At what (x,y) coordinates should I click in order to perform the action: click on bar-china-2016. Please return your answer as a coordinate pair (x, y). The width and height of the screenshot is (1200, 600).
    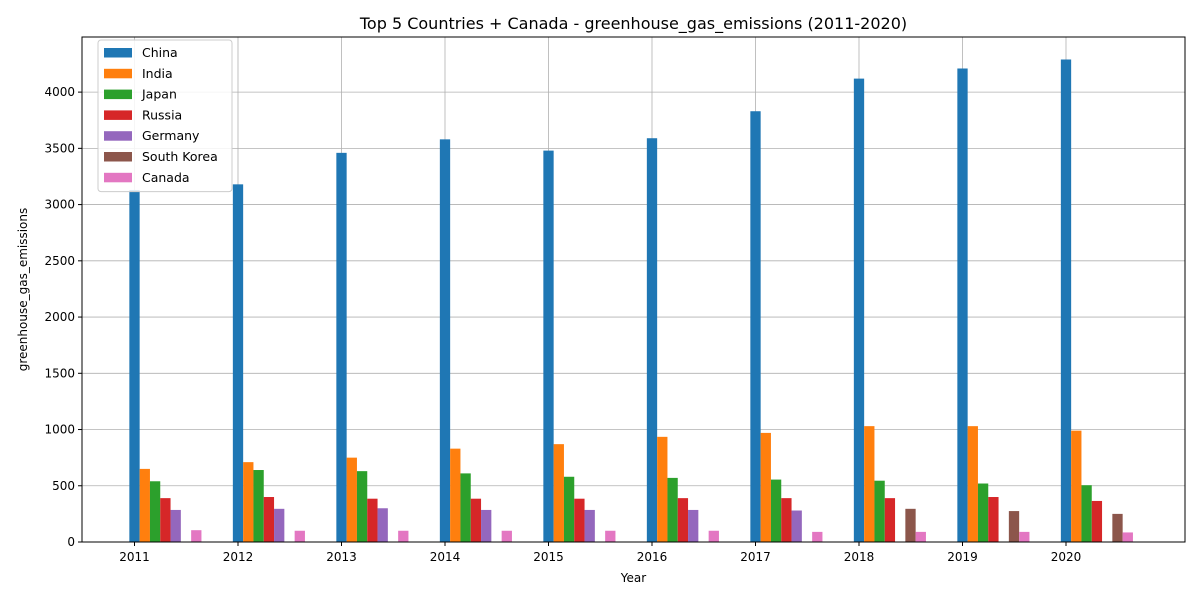
    Looking at the image, I should click on (652, 340).